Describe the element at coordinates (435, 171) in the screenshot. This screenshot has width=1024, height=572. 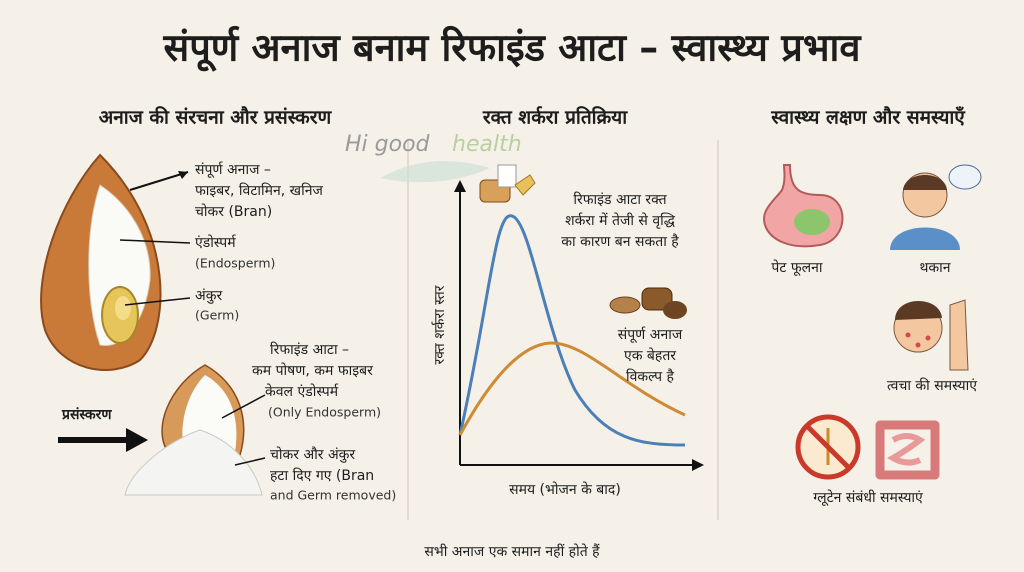
I see `watermark-leaf` at that location.